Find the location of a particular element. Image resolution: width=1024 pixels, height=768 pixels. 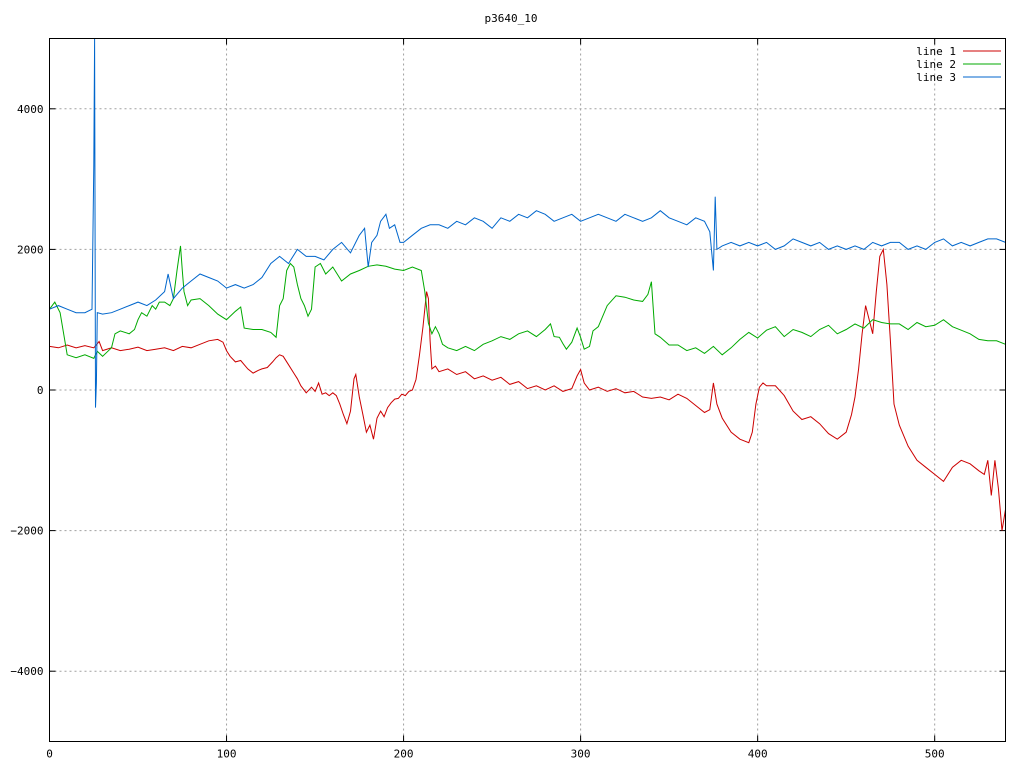

x-tick-label: 200 is located at coordinates (404, 754).